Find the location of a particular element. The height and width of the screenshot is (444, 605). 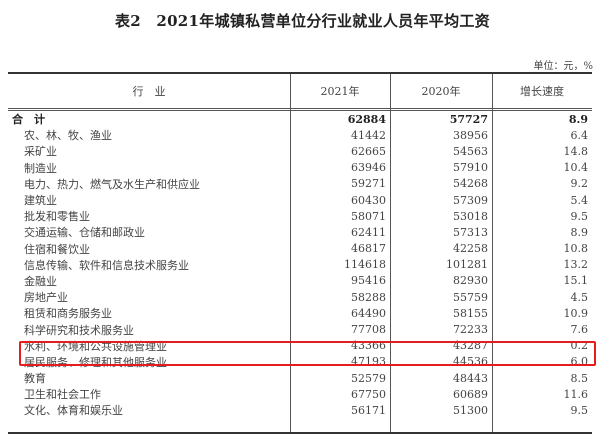

cell-2021: 59271 is located at coordinates (368, 184).